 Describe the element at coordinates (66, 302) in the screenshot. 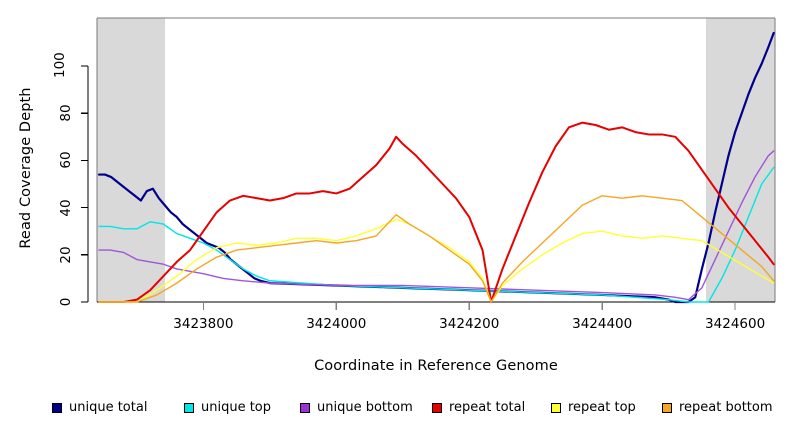

I see `y-tick-label: 0` at that location.